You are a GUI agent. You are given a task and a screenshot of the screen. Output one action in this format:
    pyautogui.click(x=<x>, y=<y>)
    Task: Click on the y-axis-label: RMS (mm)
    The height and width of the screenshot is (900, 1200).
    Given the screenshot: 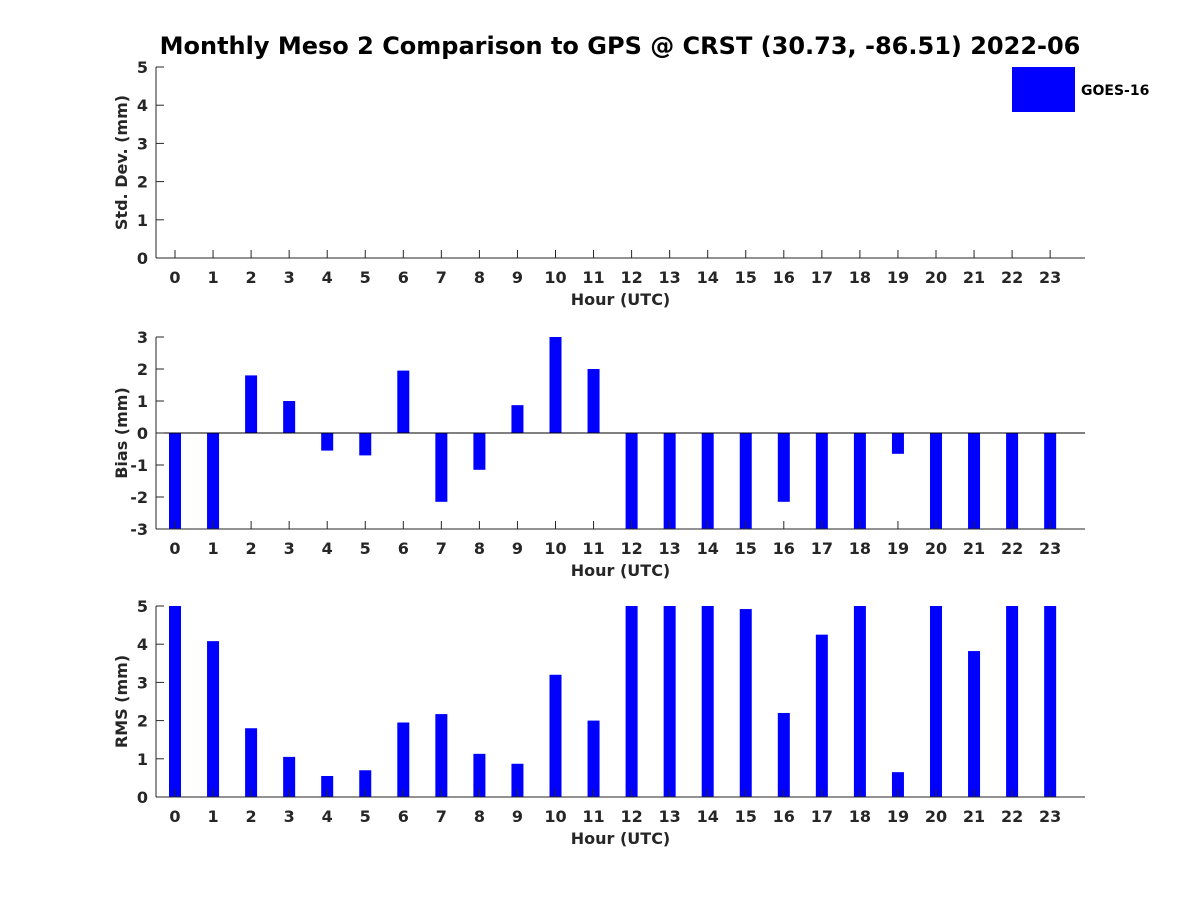 What is the action you would take?
    pyautogui.click(x=121, y=701)
    